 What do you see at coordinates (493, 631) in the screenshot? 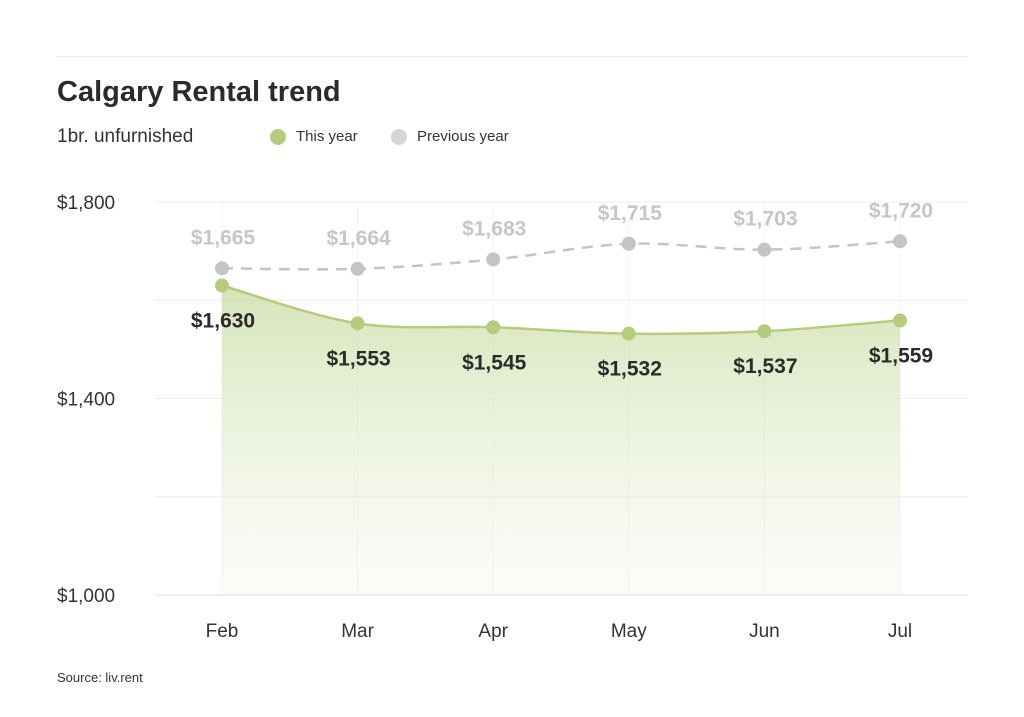
I see `x-tick-label: Apr` at bounding box center [493, 631].